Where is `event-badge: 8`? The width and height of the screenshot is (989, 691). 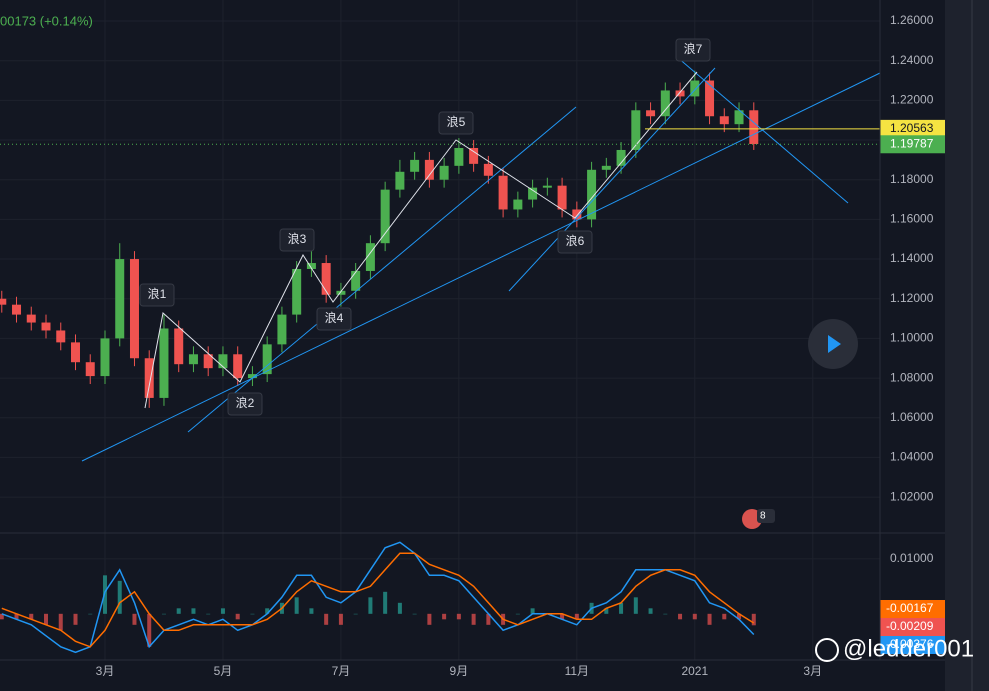 event-badge: 8 is located at coordinates (758, 519).